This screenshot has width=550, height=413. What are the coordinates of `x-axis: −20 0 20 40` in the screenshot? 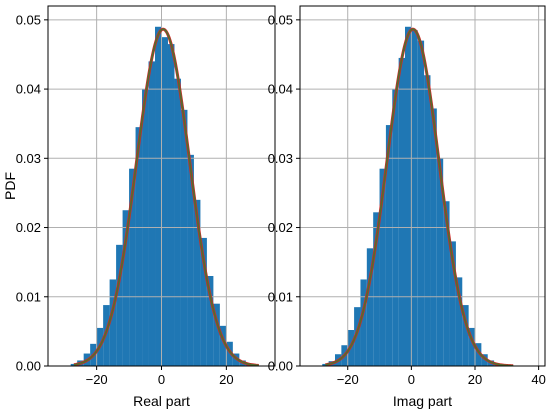 It's located at (441, 376).